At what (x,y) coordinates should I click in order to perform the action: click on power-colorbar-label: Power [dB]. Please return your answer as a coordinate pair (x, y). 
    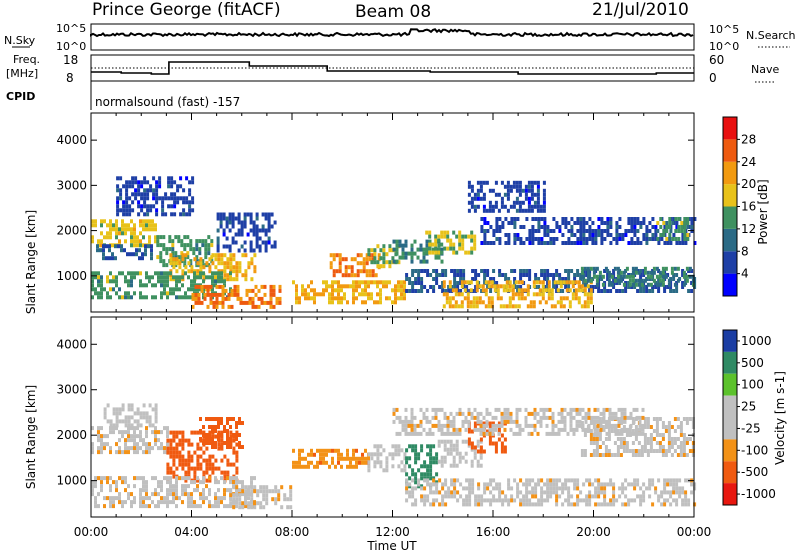
    Looking at the image, I should click on (763, 211).